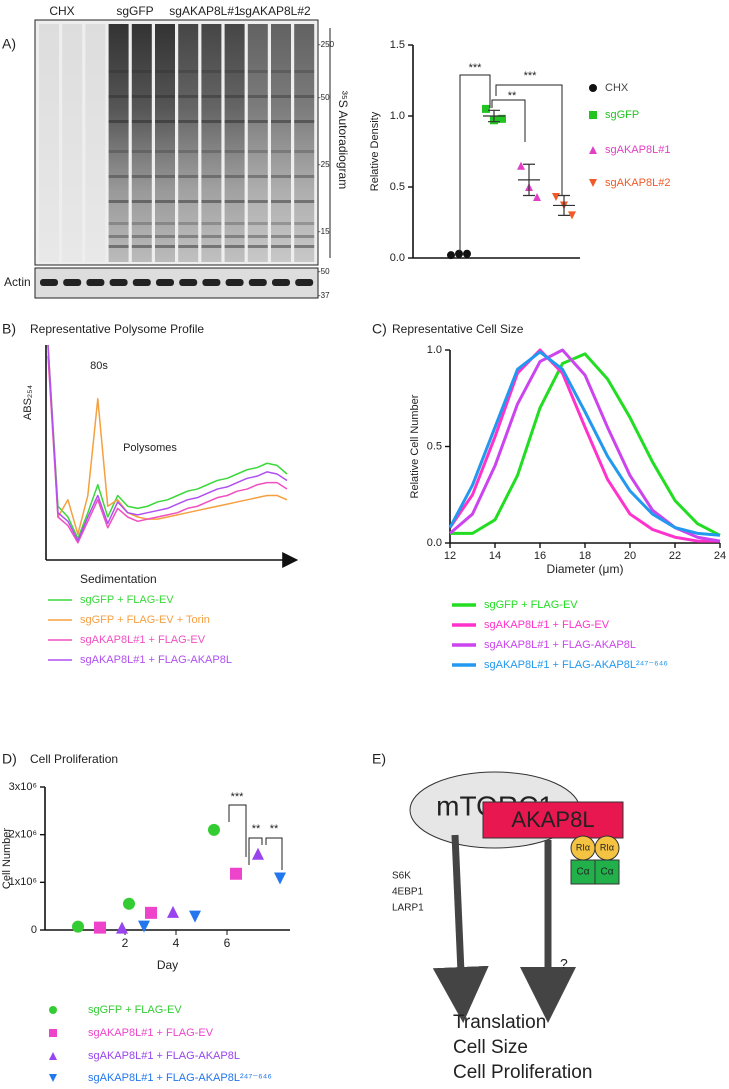 The width and height of the screenshot is (729, 1089). I want to click on legend-label: sgGFP, so click(622, 115).